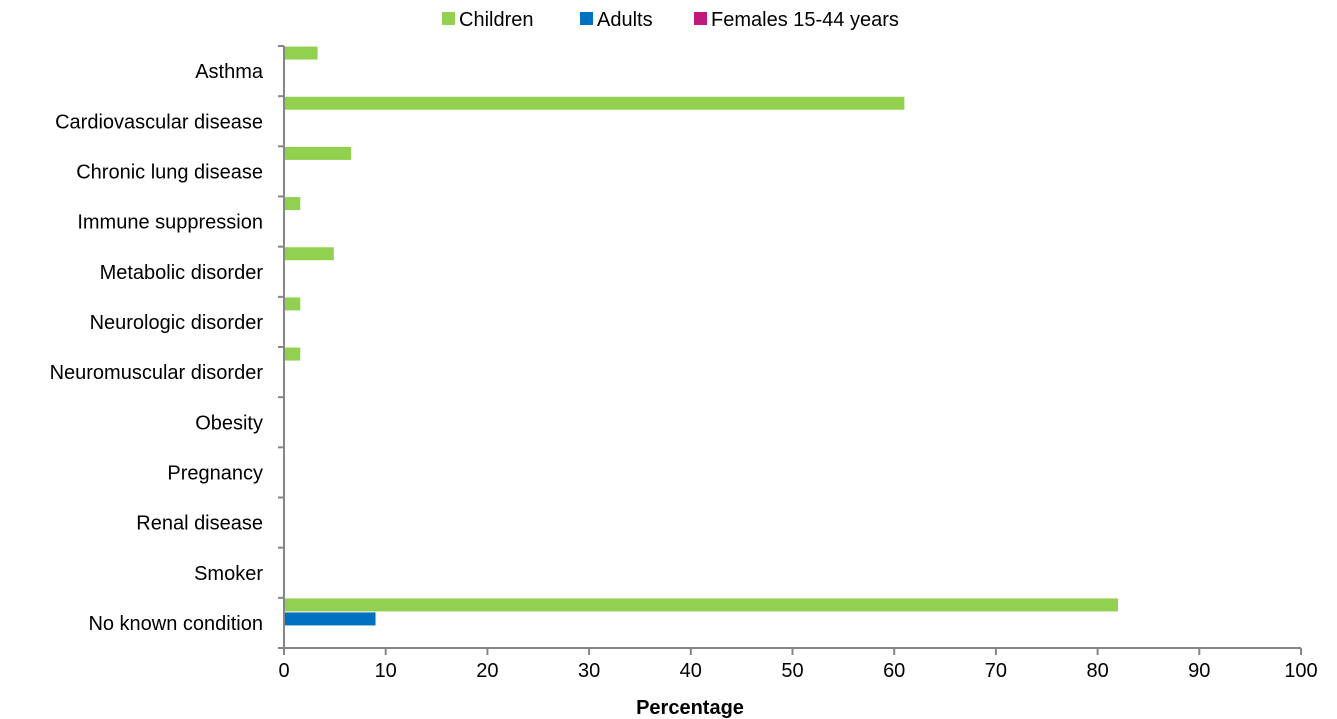 This screenshot has width=1337, height=719. Describe the element at coordinates (229, 423) in the screenshot. I see `category-label: Obesity` at that location.